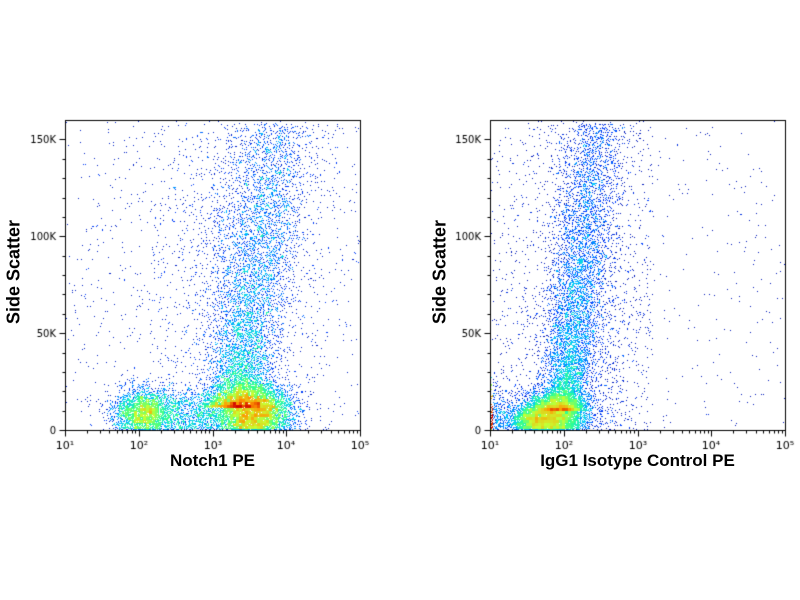 This screenshot has width=800, height=600. Describe the element at coordinates (637, 460) in the screenshot. I see `x-axis-label-isotype-control: IgG1 Isotype Control PE` at that location.